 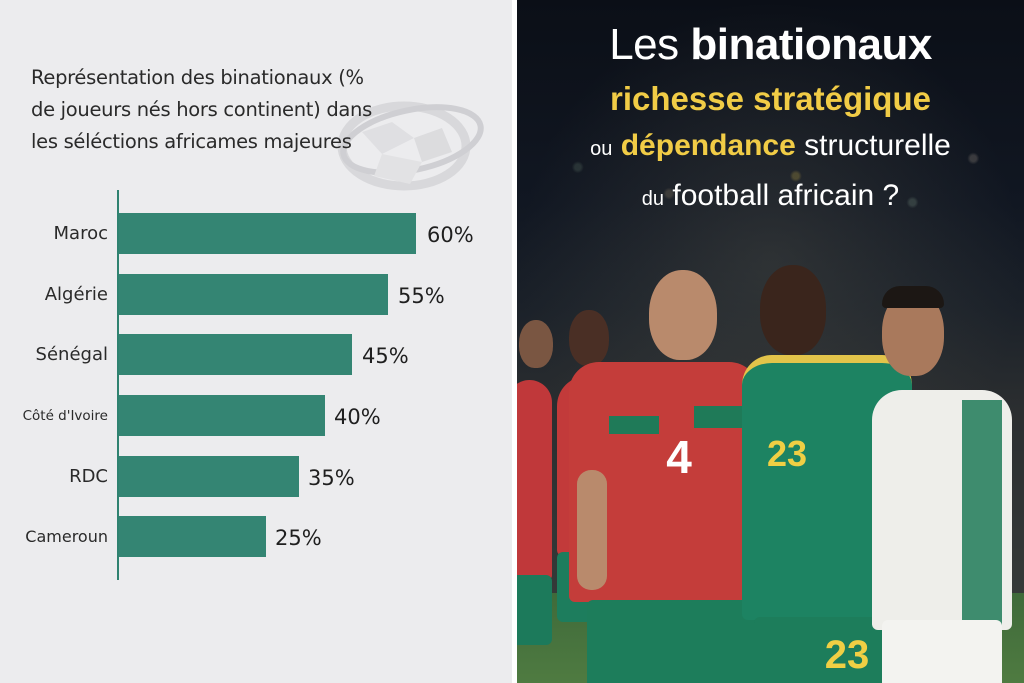 I want to click on bar-row-senegal: Sénégal 45%, so click(x=256, y=355).